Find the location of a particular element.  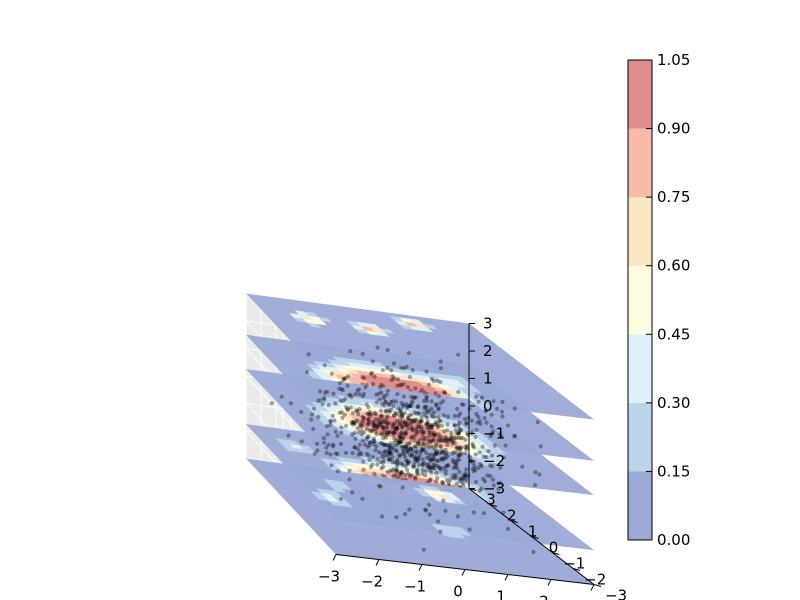

z-tick-label: −2 is located at coordinates (494, 461).